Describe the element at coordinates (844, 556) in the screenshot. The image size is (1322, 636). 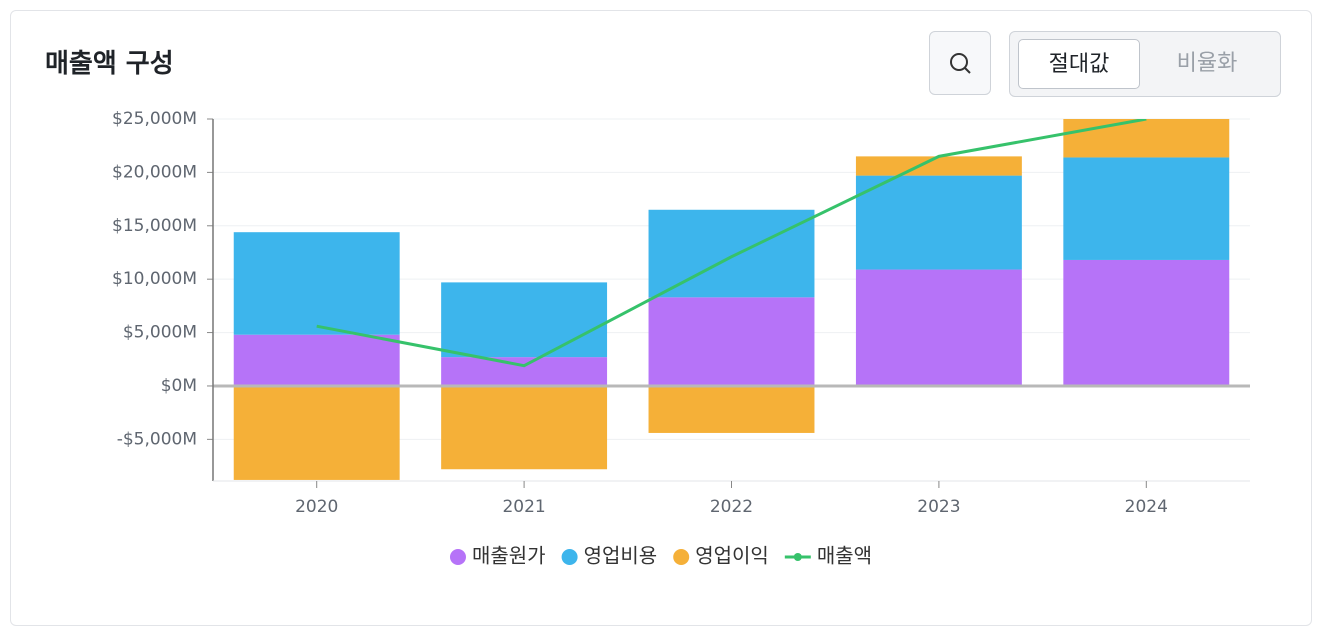
I see `legend-label: 매출액` at that location.